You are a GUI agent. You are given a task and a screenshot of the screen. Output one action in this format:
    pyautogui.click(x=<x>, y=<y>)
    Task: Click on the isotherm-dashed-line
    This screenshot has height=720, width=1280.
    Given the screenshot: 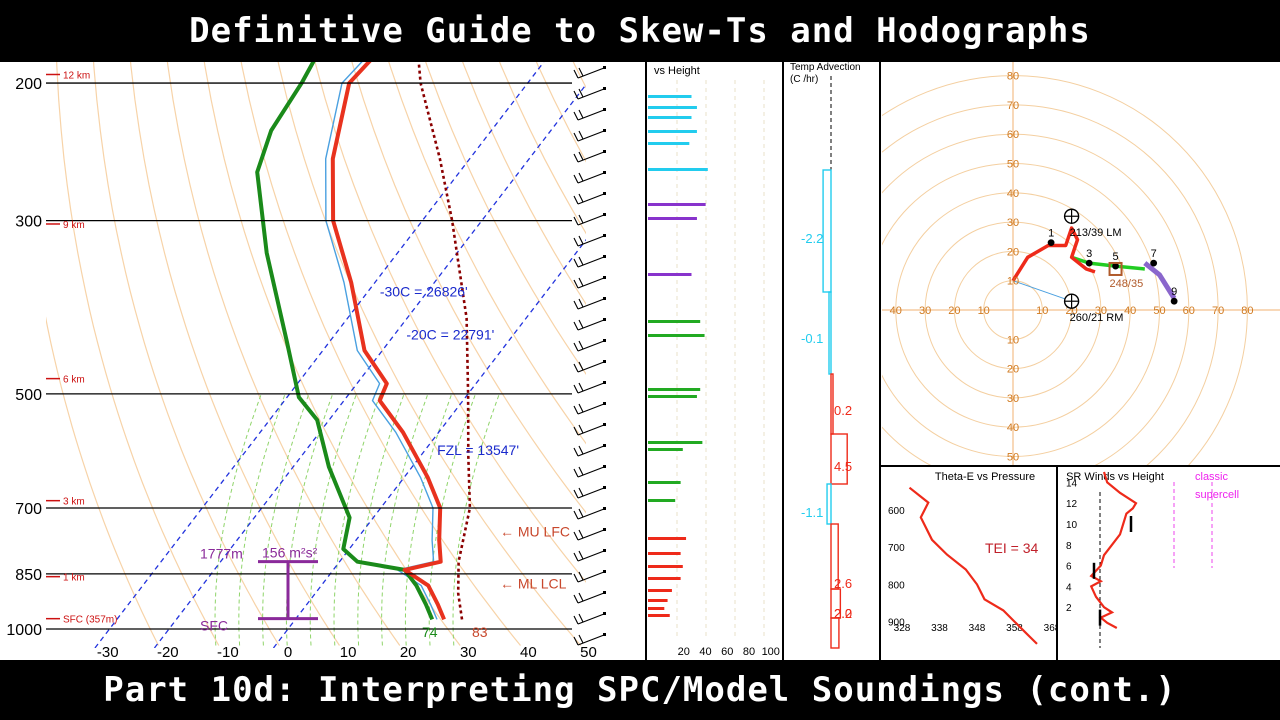 What is the action you would take?
    pyautogui.click(x=429, y=443)
    